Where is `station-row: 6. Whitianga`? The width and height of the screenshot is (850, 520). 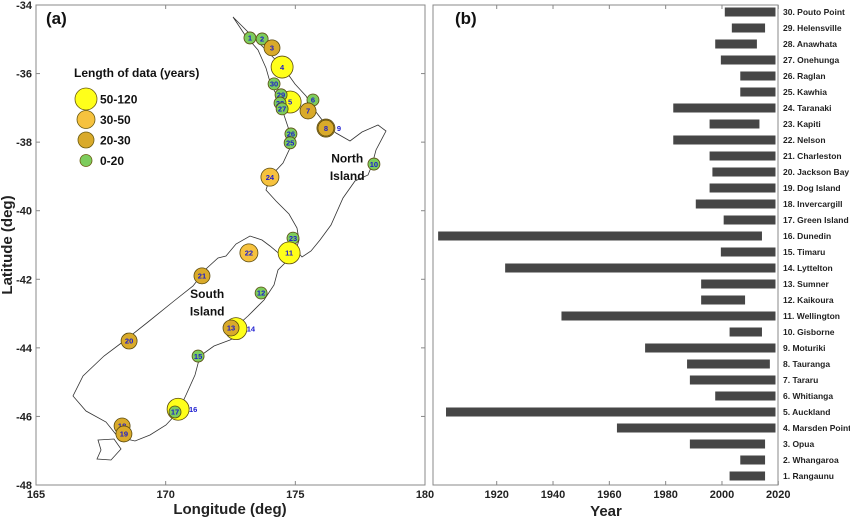 station-row: 6. Whitianga is located at coordinates (774, 396).